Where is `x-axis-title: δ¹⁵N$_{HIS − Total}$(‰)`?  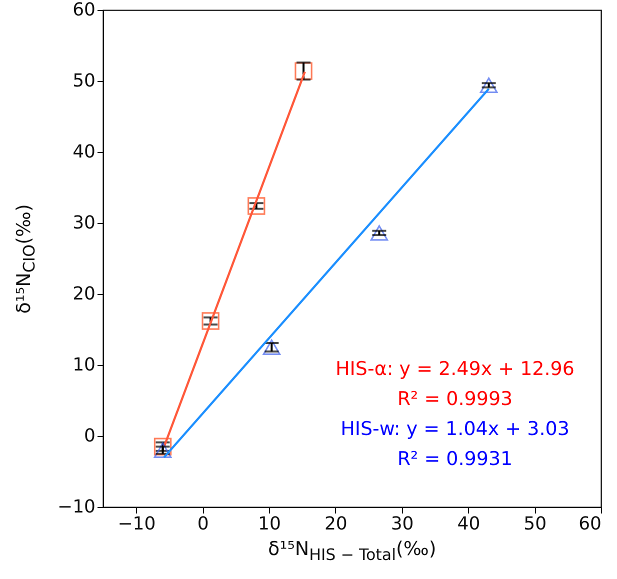 x-axis-title: δ¹⁵N$_{HIS − Total}$(‰) is located at coordinates (352, 551).